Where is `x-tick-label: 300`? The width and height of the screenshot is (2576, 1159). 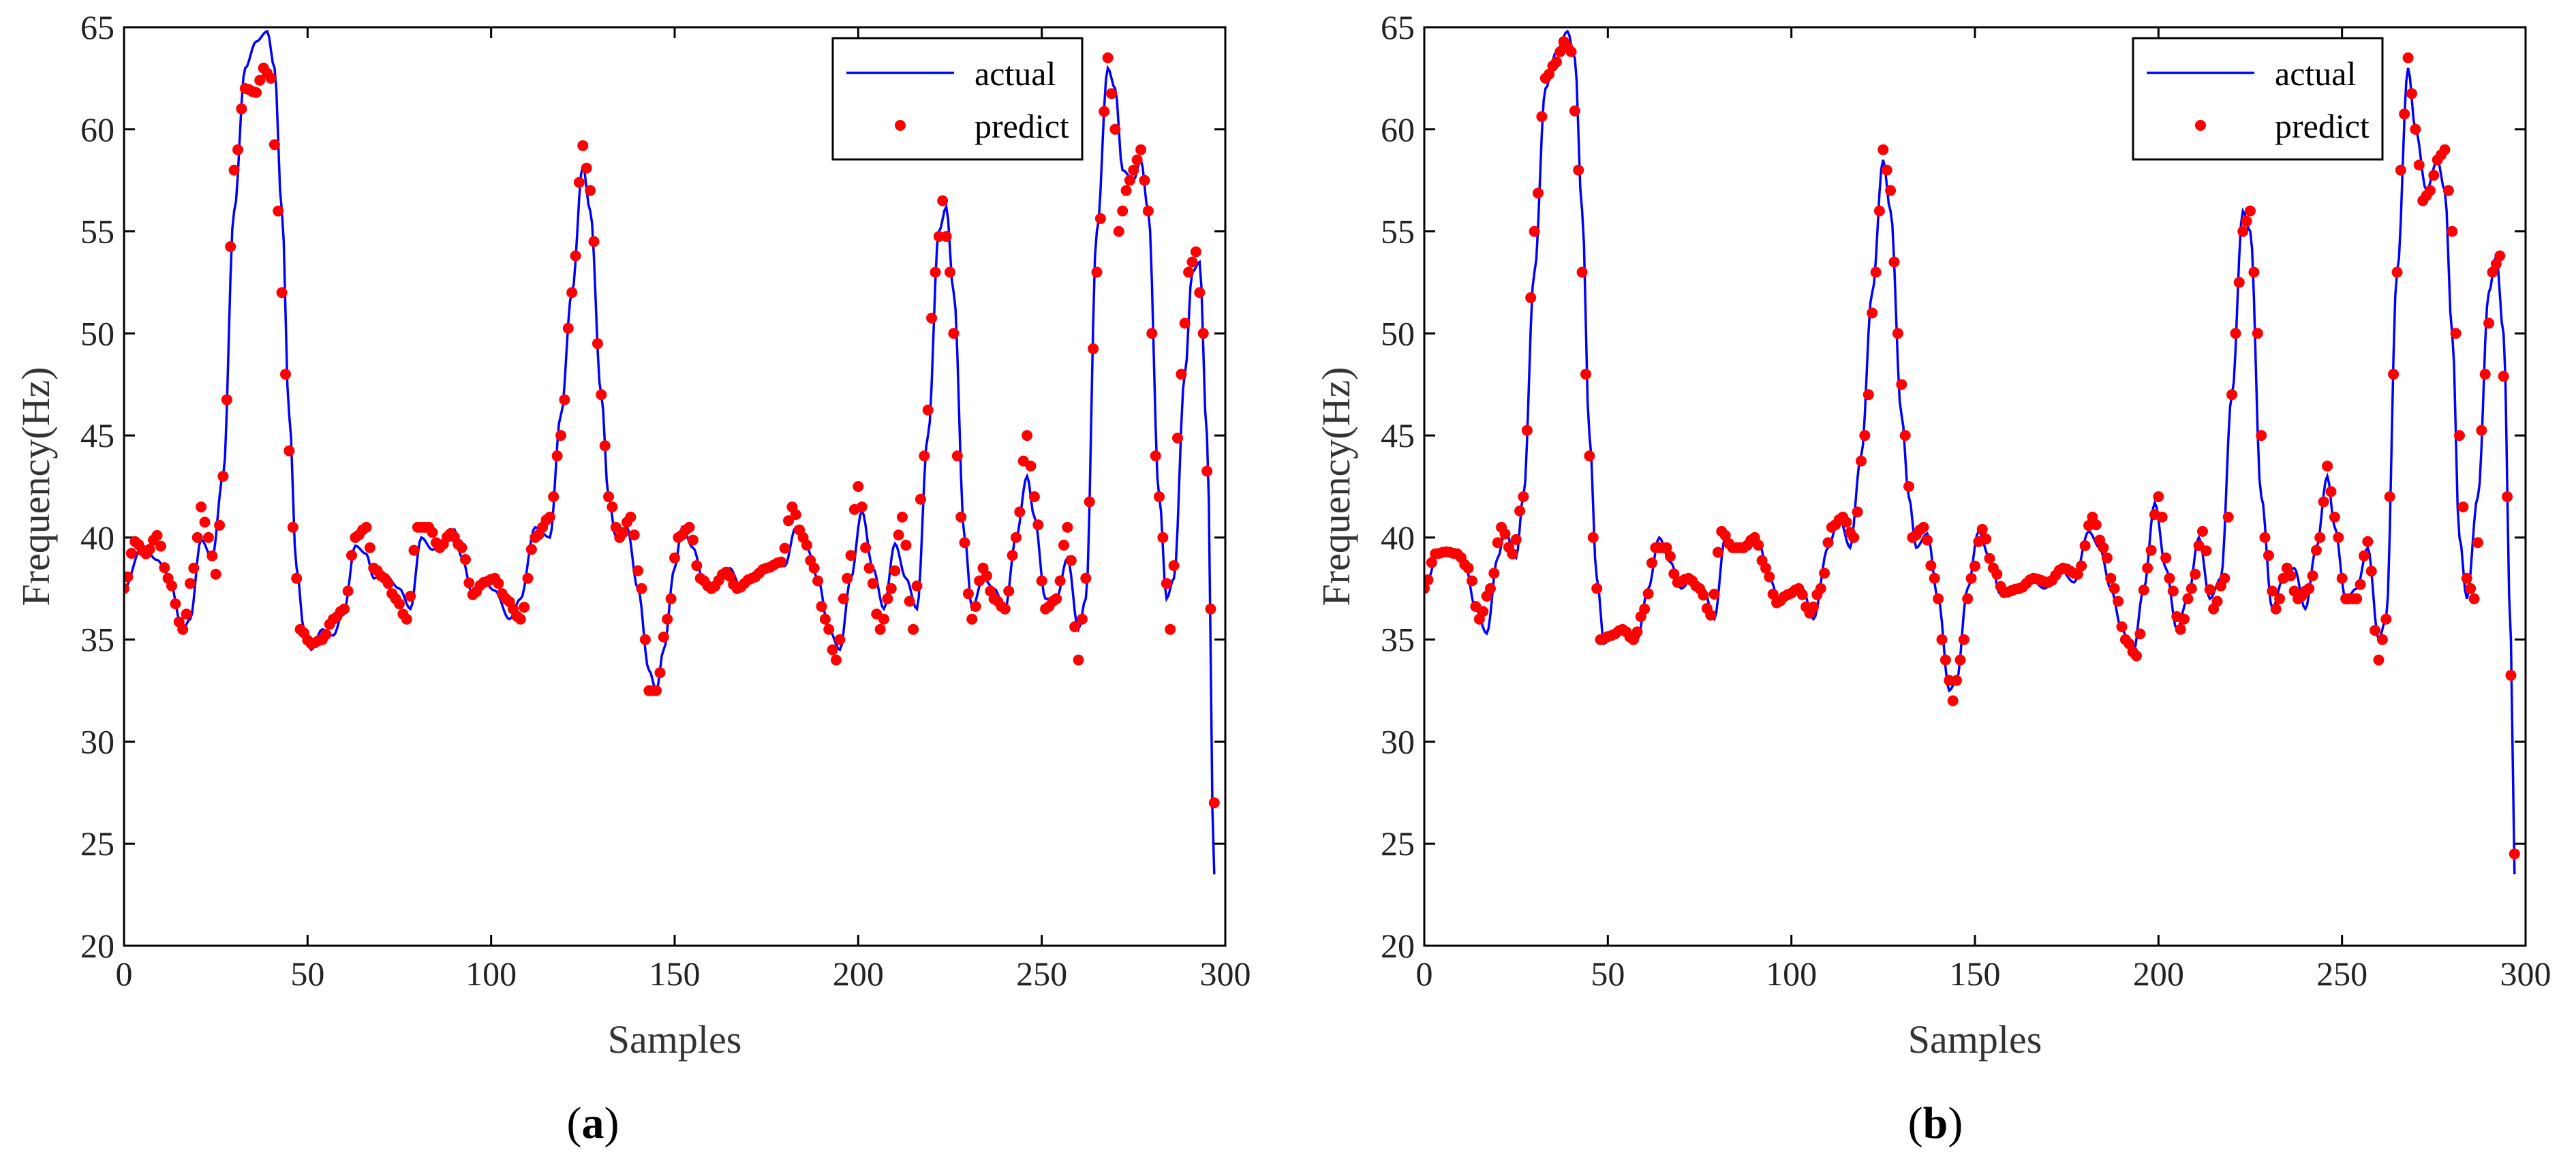
x-tick-label: 300 is located at coordinates (2525, 974).